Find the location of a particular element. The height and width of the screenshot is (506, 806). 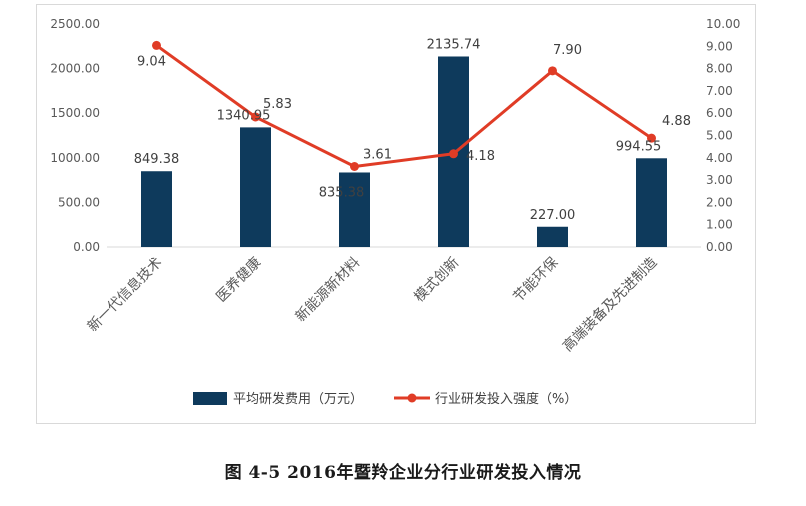

bar-data-label: 2135.74 is located at coordinates (454, 44).